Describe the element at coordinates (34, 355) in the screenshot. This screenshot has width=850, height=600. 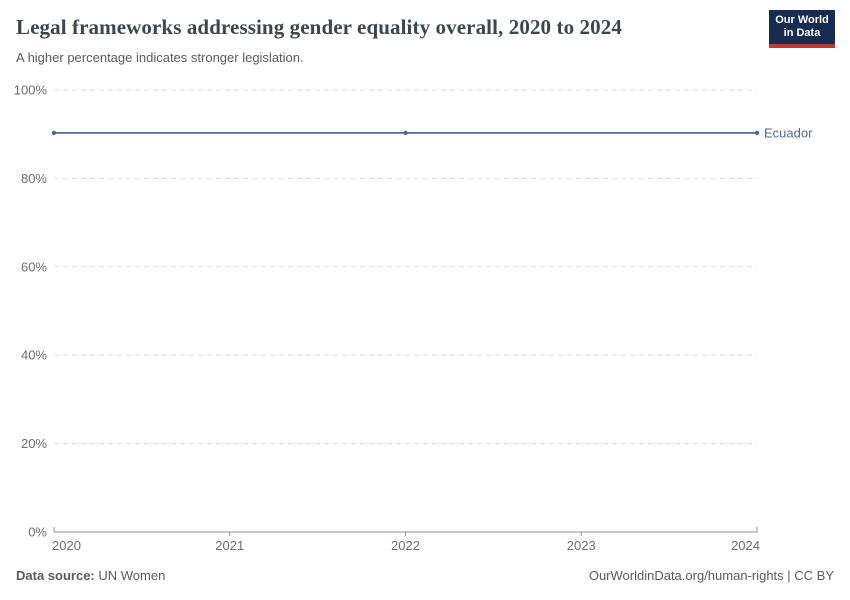
I see `y-tick-label: 40%` at that location.